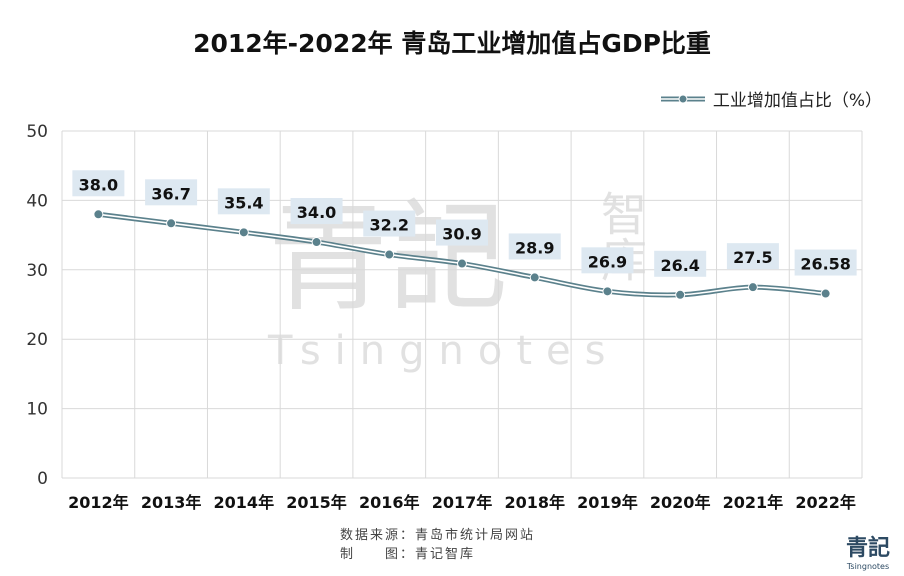 This screenshot has height=576, width=904. What do you see at coordinates (98, 502) in the screenshot?
I see `x-tick-label: 2012年` at bounding box center [98, 502].